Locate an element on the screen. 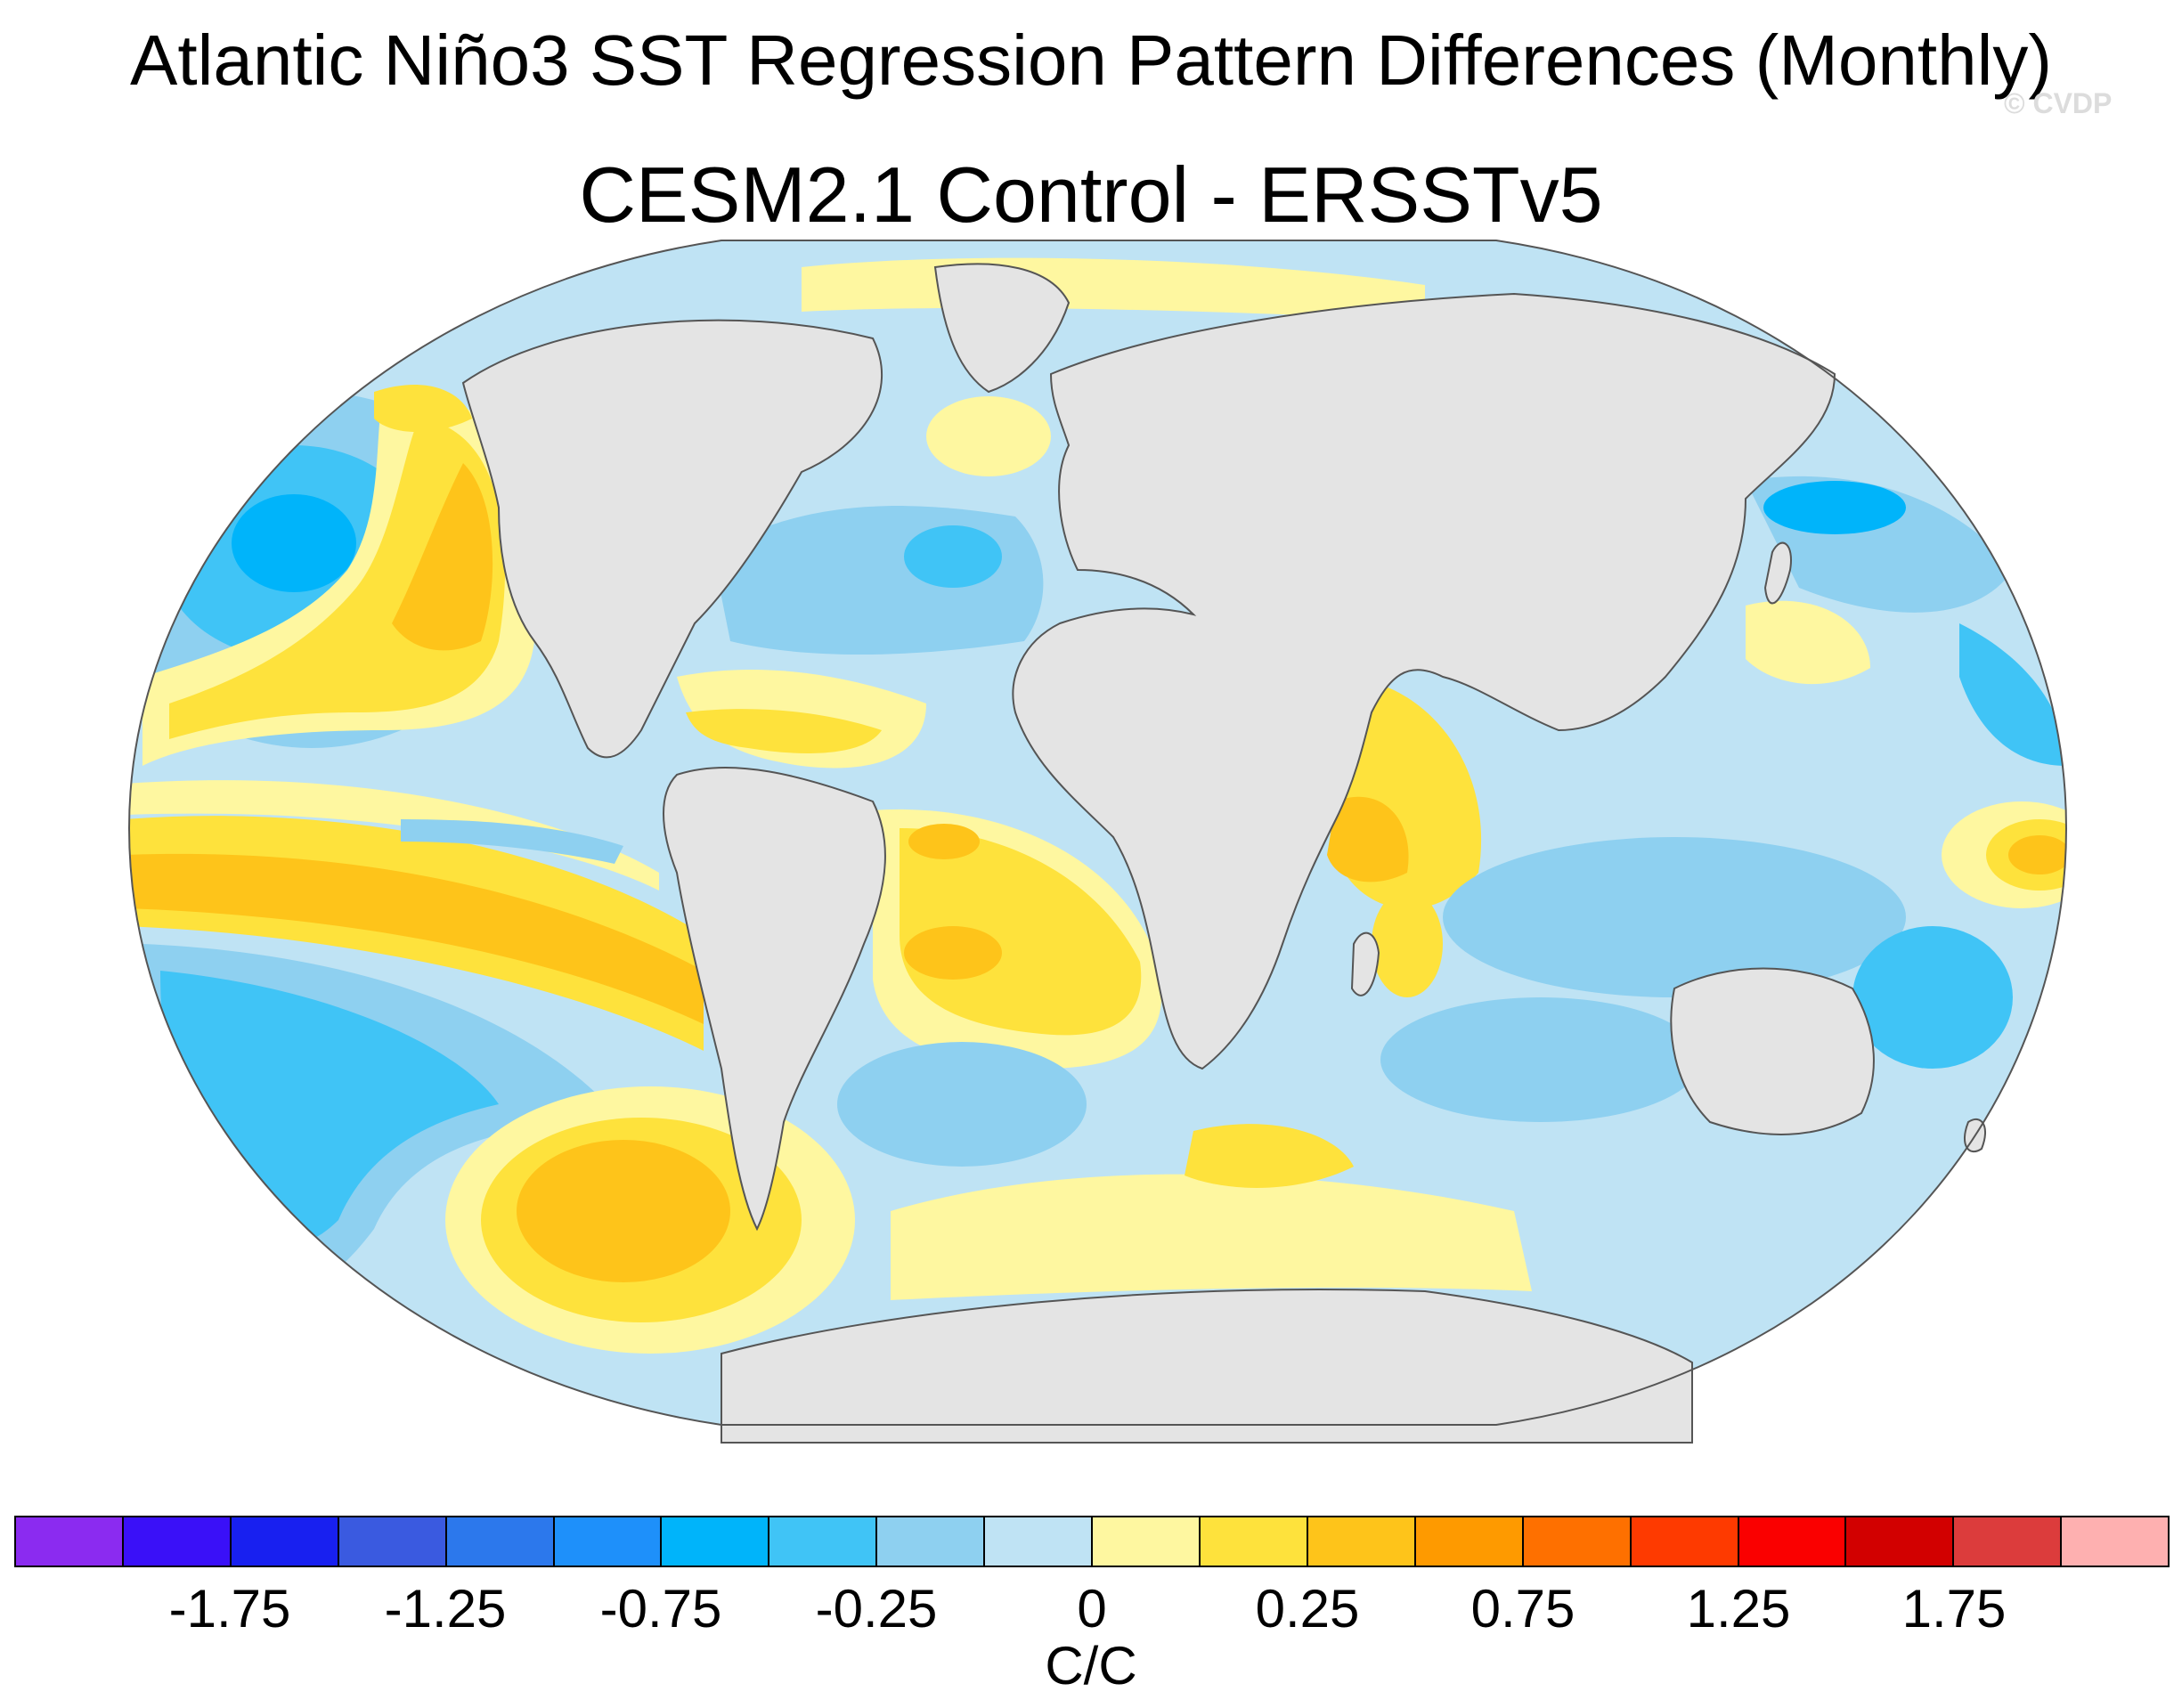 Image resolution: width=2182 pixels, height=1708 pixels. colorbar is located at coordinates (1092, 1542).